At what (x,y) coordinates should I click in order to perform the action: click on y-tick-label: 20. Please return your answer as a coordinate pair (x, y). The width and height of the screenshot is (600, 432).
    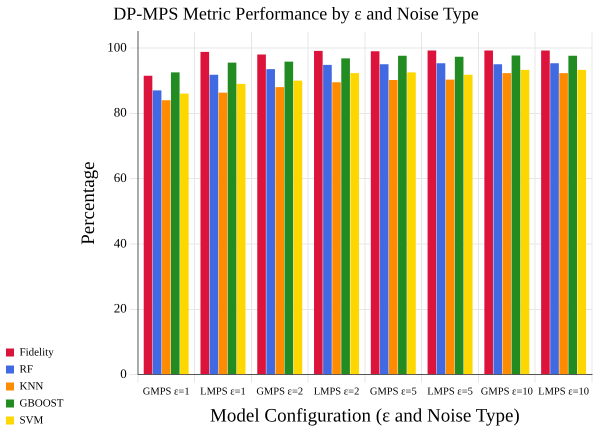
    Looking at the image, I should click on (120, 308).